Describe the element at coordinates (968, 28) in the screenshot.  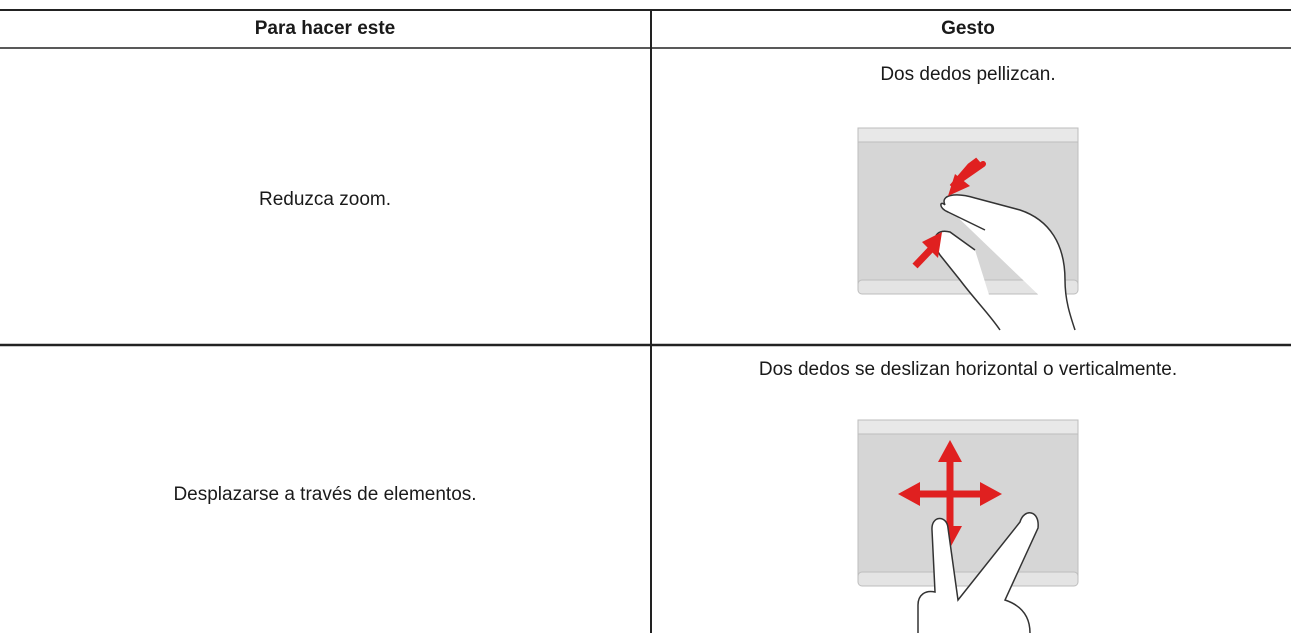
I see `header-cell: Gesto` at that location.